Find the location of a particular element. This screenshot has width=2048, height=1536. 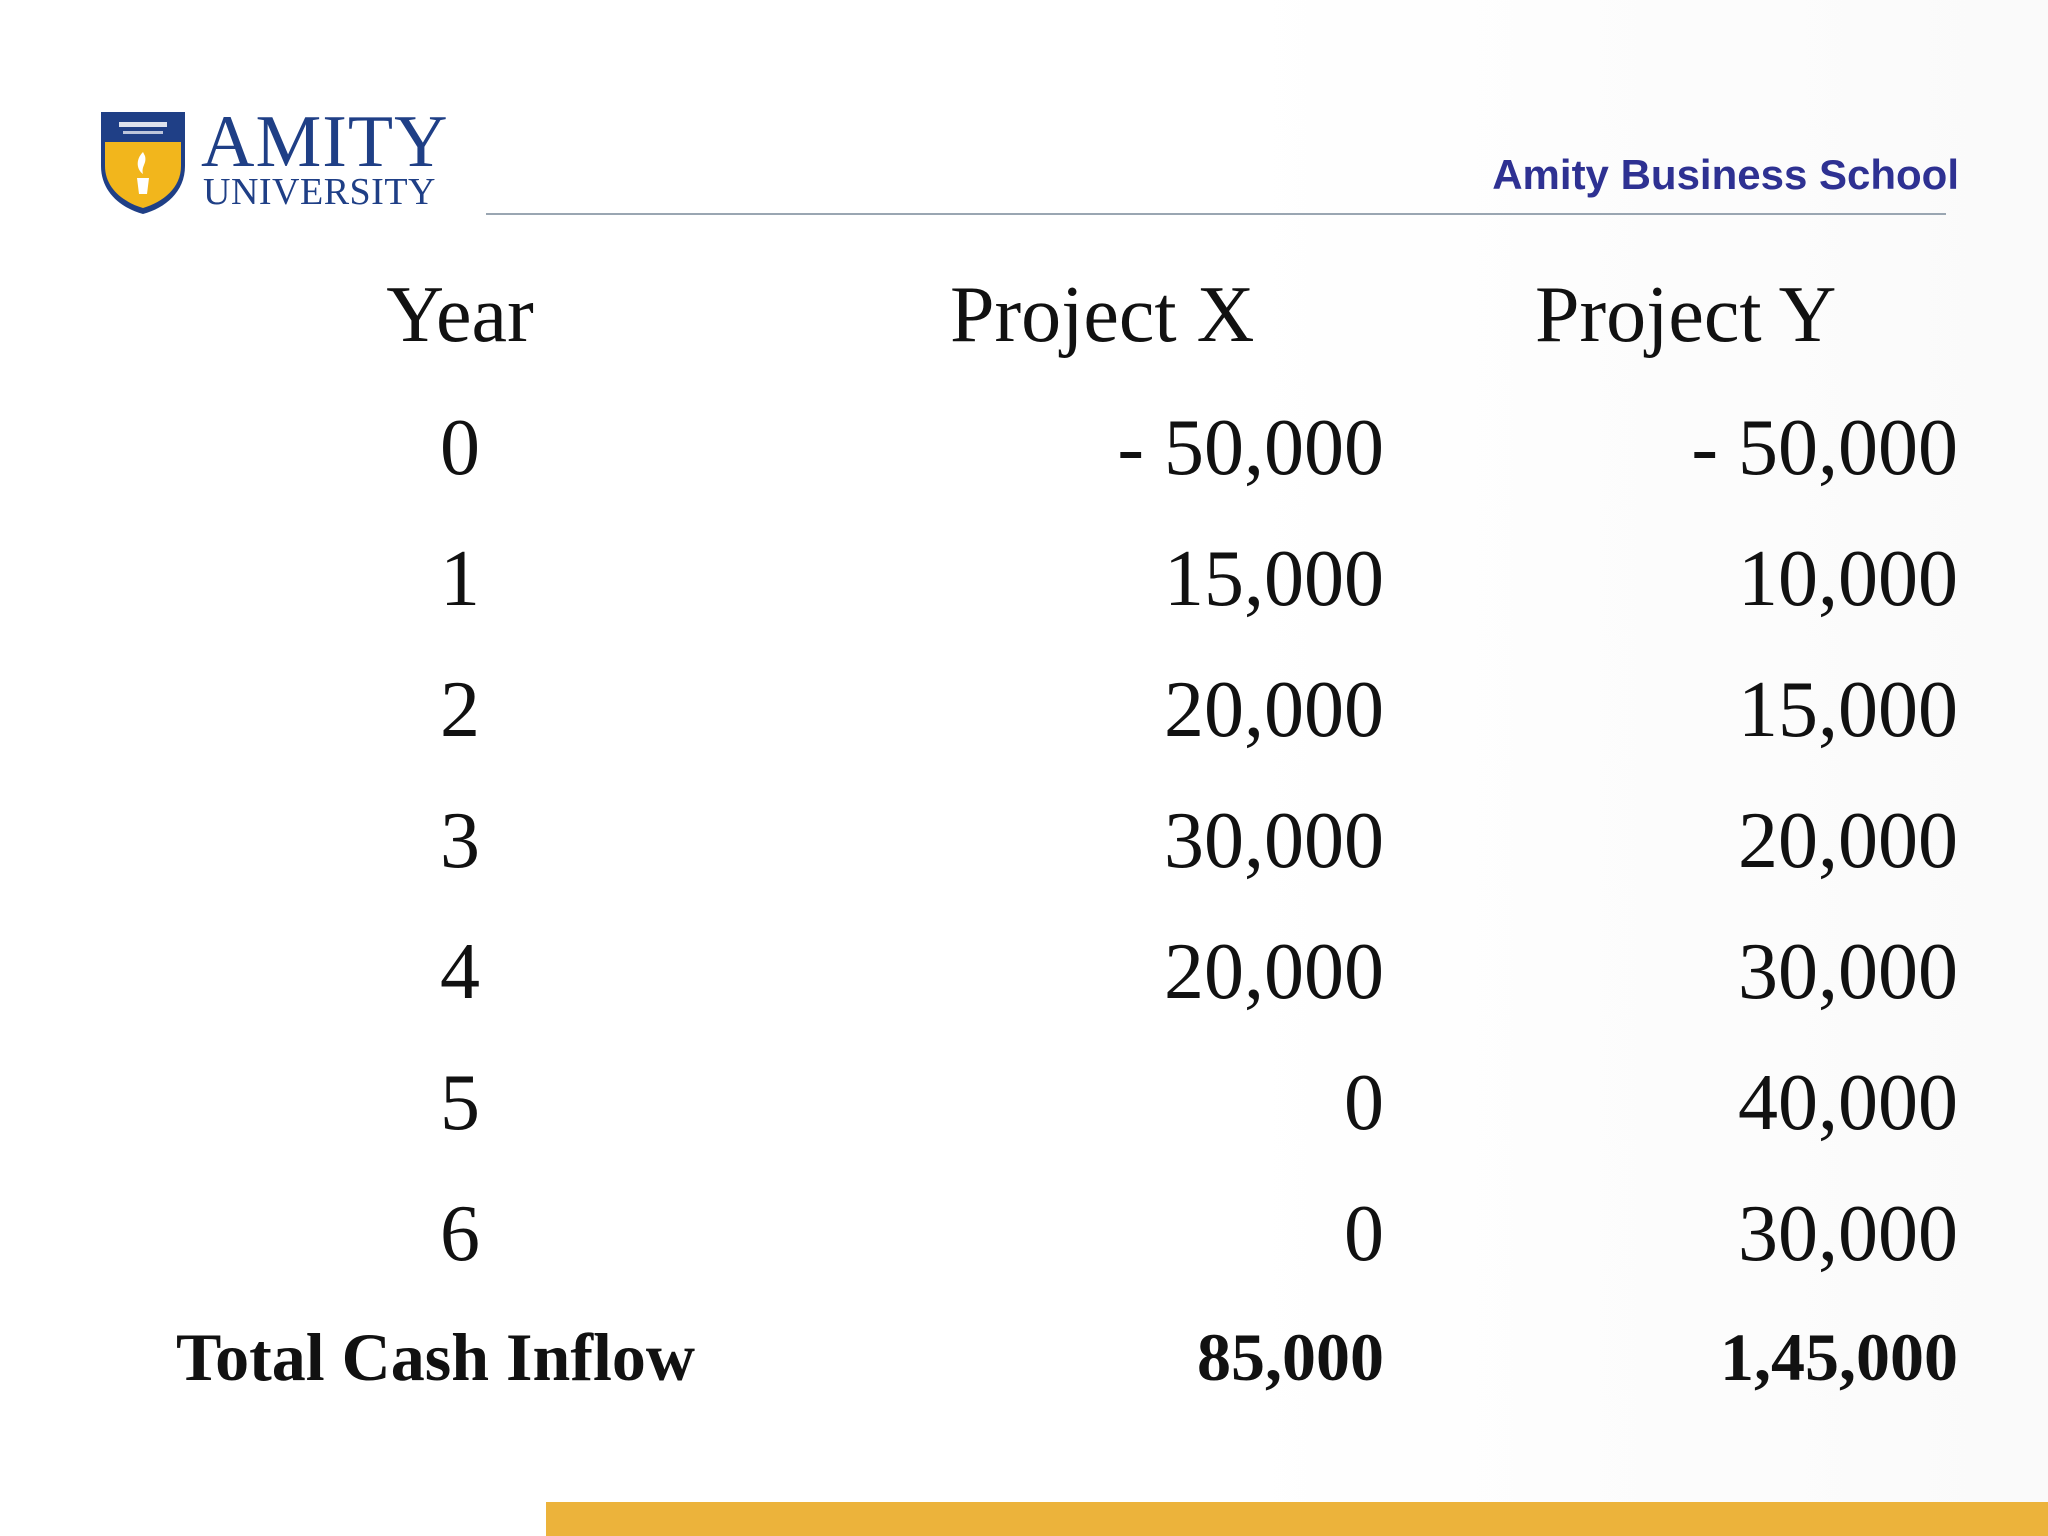

amity-university-logo: AMITY UNIVERSITY is located at coordinates (272, 160).